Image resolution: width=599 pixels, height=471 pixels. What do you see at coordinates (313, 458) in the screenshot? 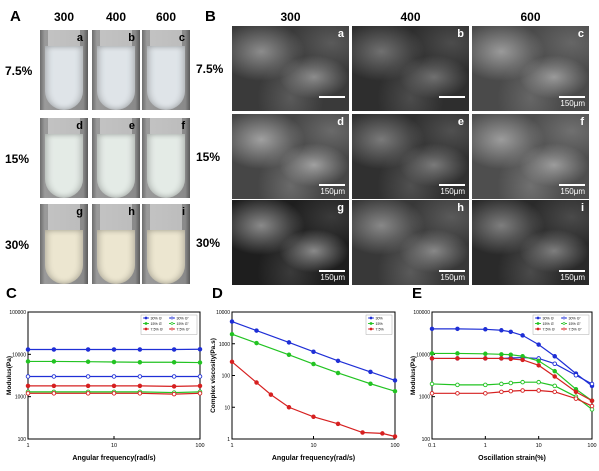
I see `x-axis-label: Angular frequency(rad/s)` at bounding box center [313, 458].